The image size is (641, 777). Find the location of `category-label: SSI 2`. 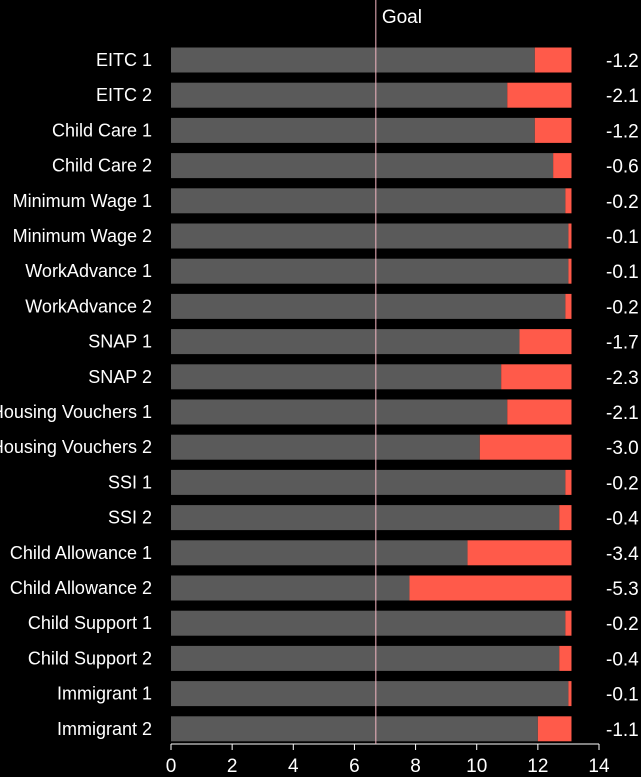

category-label: SSI 2 is located at coordinates (130, 518).